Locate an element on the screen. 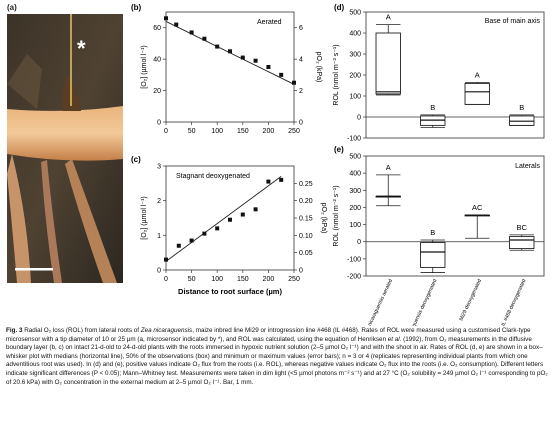  microsensor-marker: * is located at coordinates (81, 48).